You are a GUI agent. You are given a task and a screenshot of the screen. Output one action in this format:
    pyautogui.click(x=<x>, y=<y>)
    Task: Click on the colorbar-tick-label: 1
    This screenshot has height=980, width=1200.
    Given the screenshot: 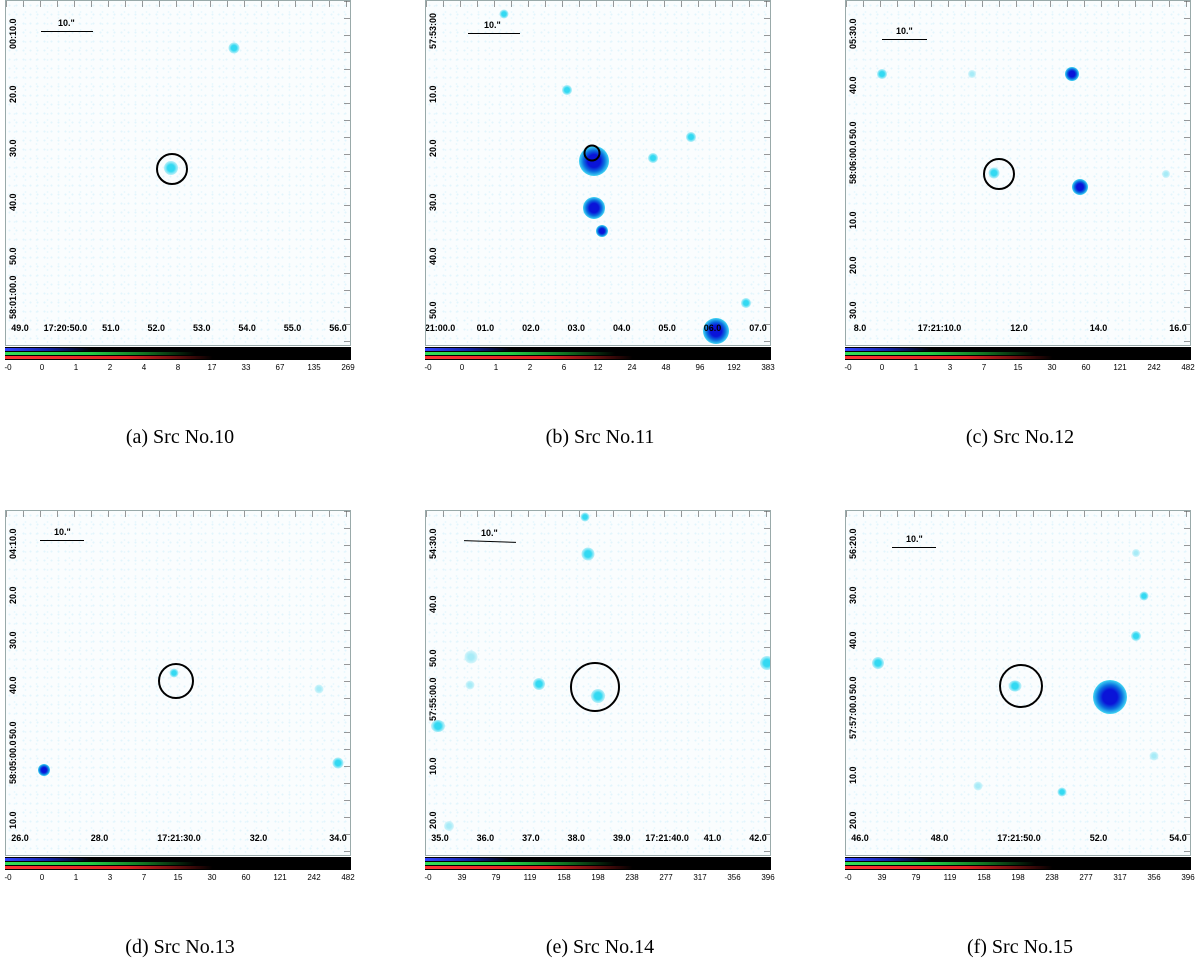 What is the action you would take?
    pyautogui.click(x=76, y=367)
    